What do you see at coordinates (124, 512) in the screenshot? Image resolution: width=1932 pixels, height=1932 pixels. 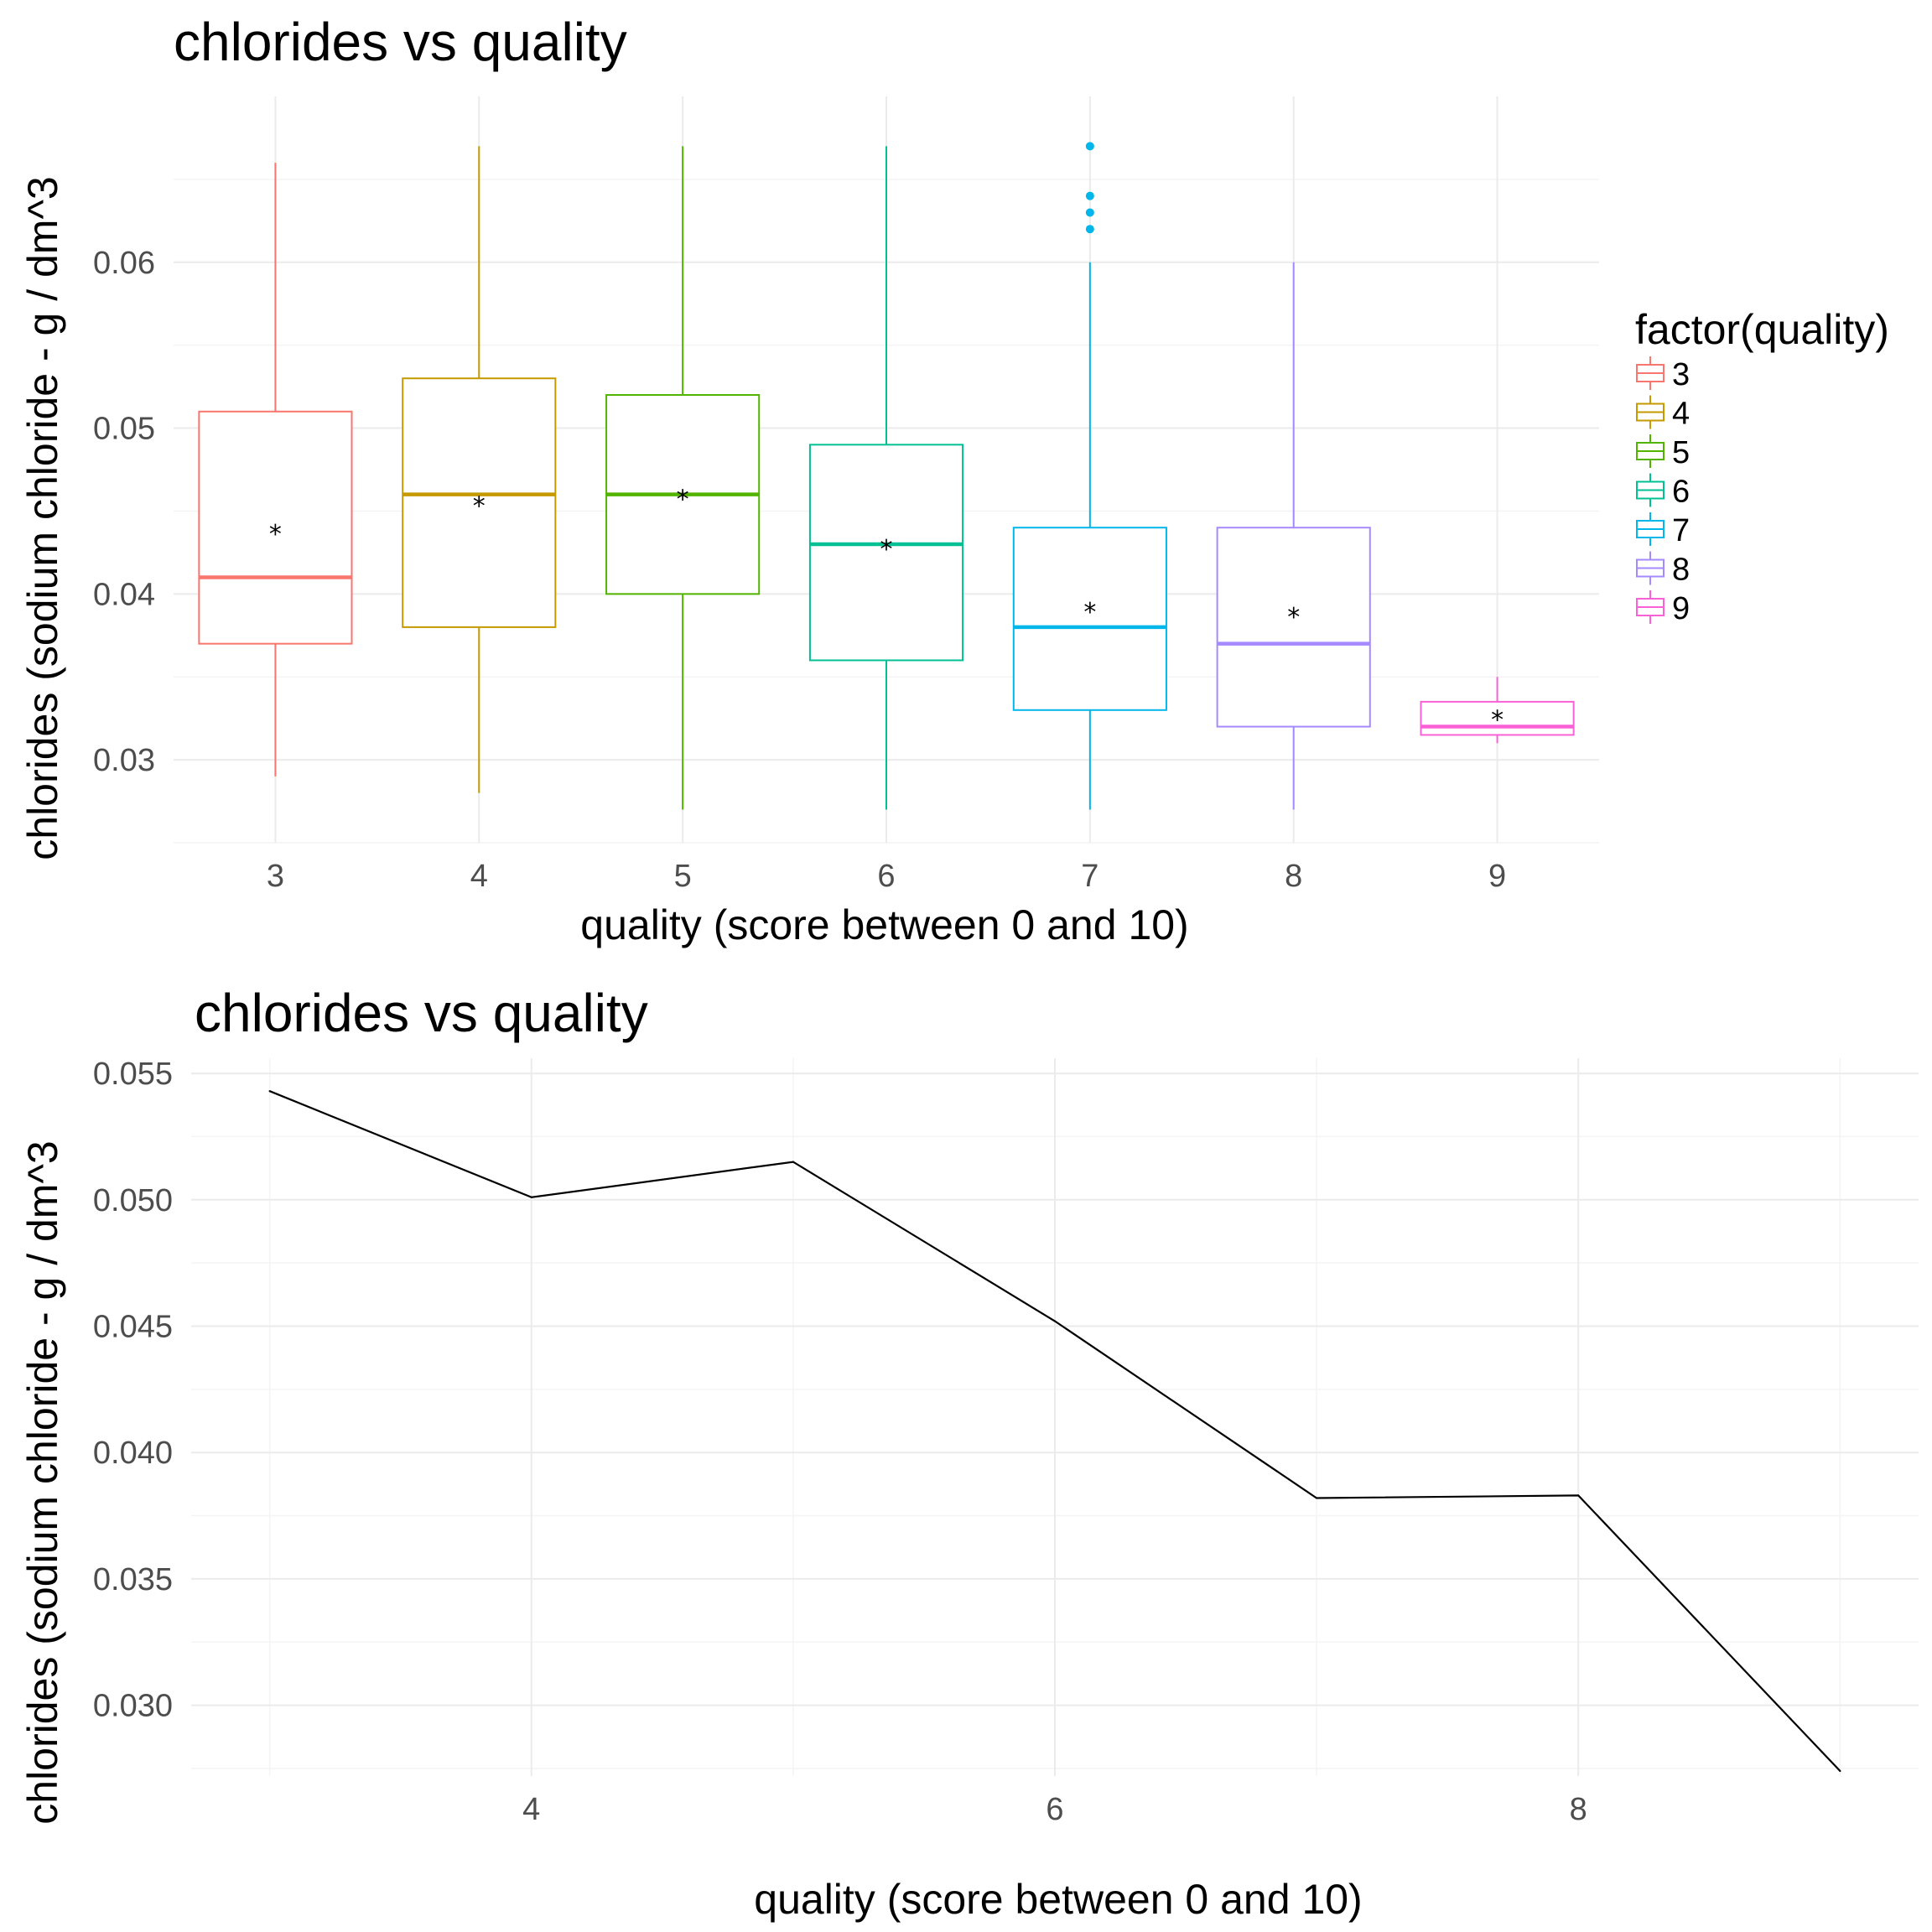 I see `boxplot-y-tick-labels: 0.03 0.04 0.05 0.06` at bounding box center [124, 512].